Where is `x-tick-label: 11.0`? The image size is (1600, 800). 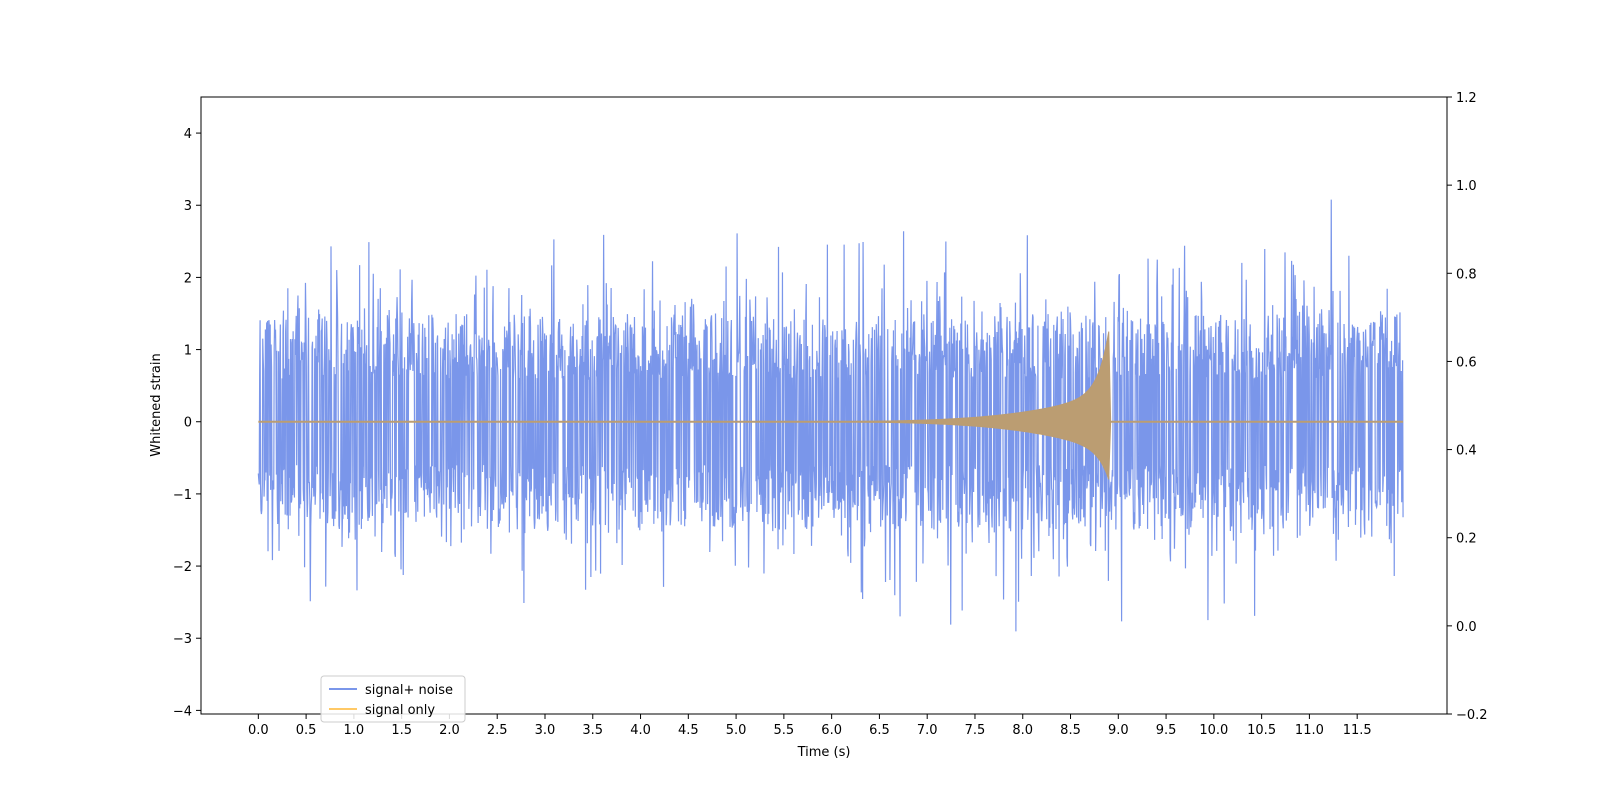
x-tick-label: 11.0 is located at coordinates (1309, 730).